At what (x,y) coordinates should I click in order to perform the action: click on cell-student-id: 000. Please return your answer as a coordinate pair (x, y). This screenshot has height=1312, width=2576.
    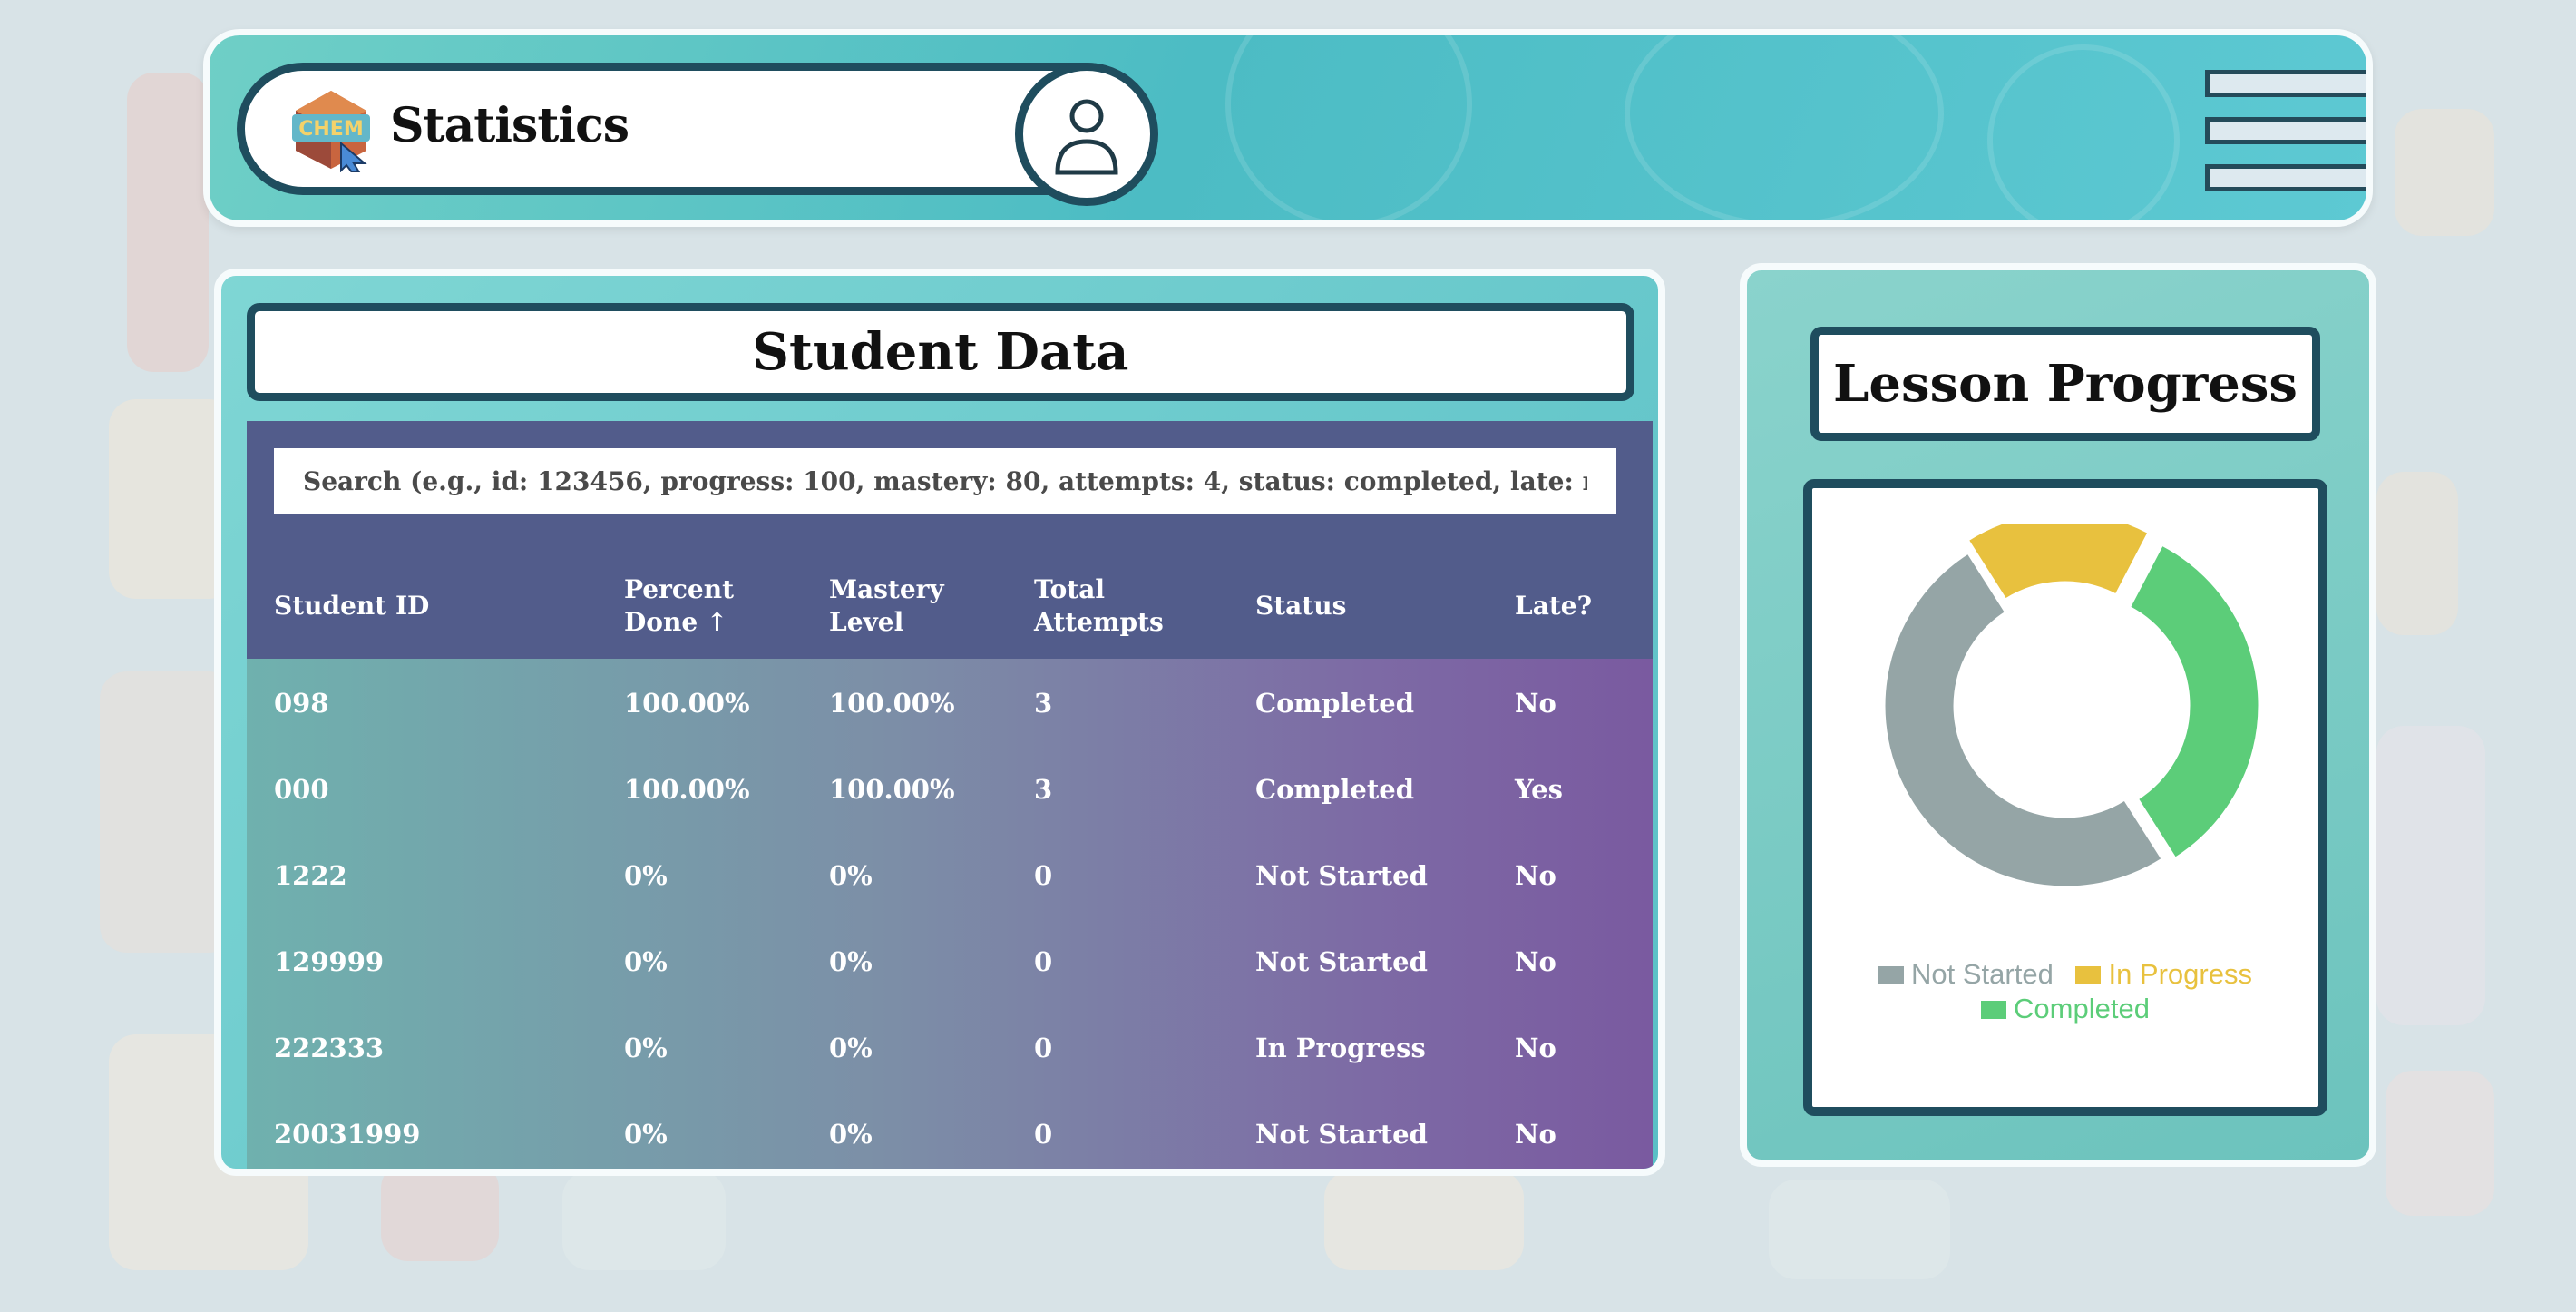
    Looking at the image, I should click on (301, 789).